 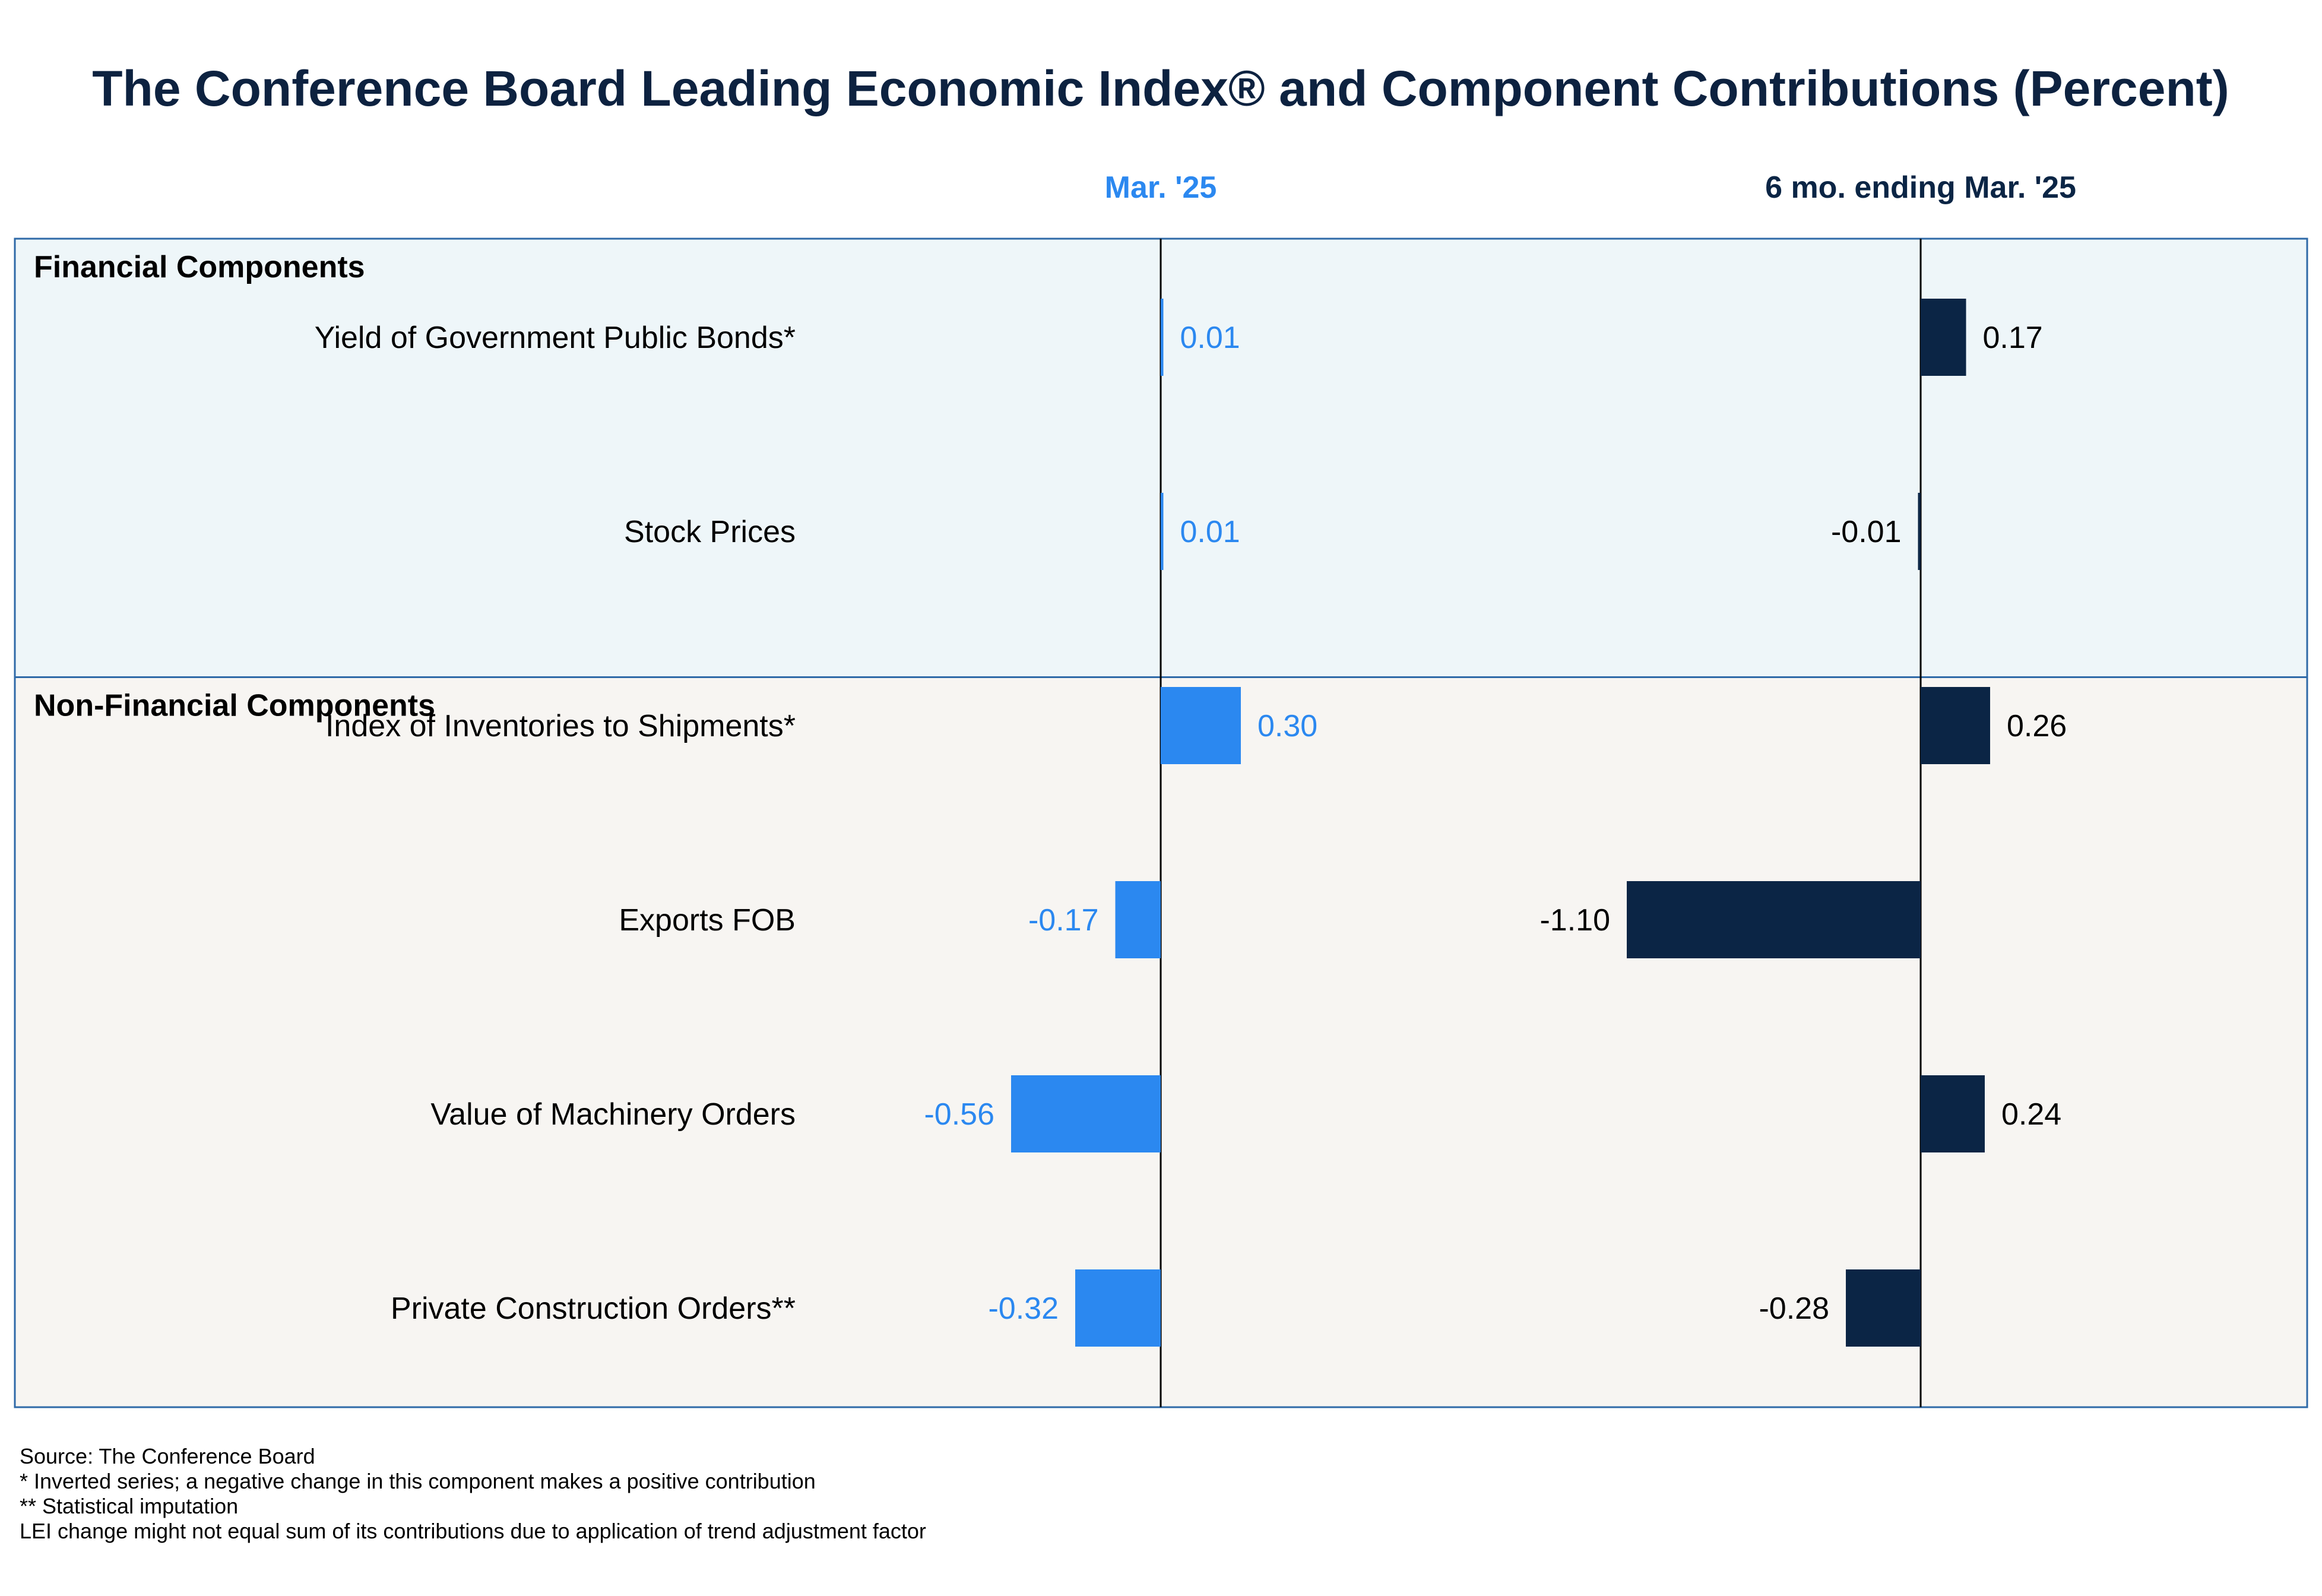 What do you see at coordinates (129, 1506) in the screenshot?
I see `footnote-line: ** Statistical imputation` at bounding box center [129, 1506].